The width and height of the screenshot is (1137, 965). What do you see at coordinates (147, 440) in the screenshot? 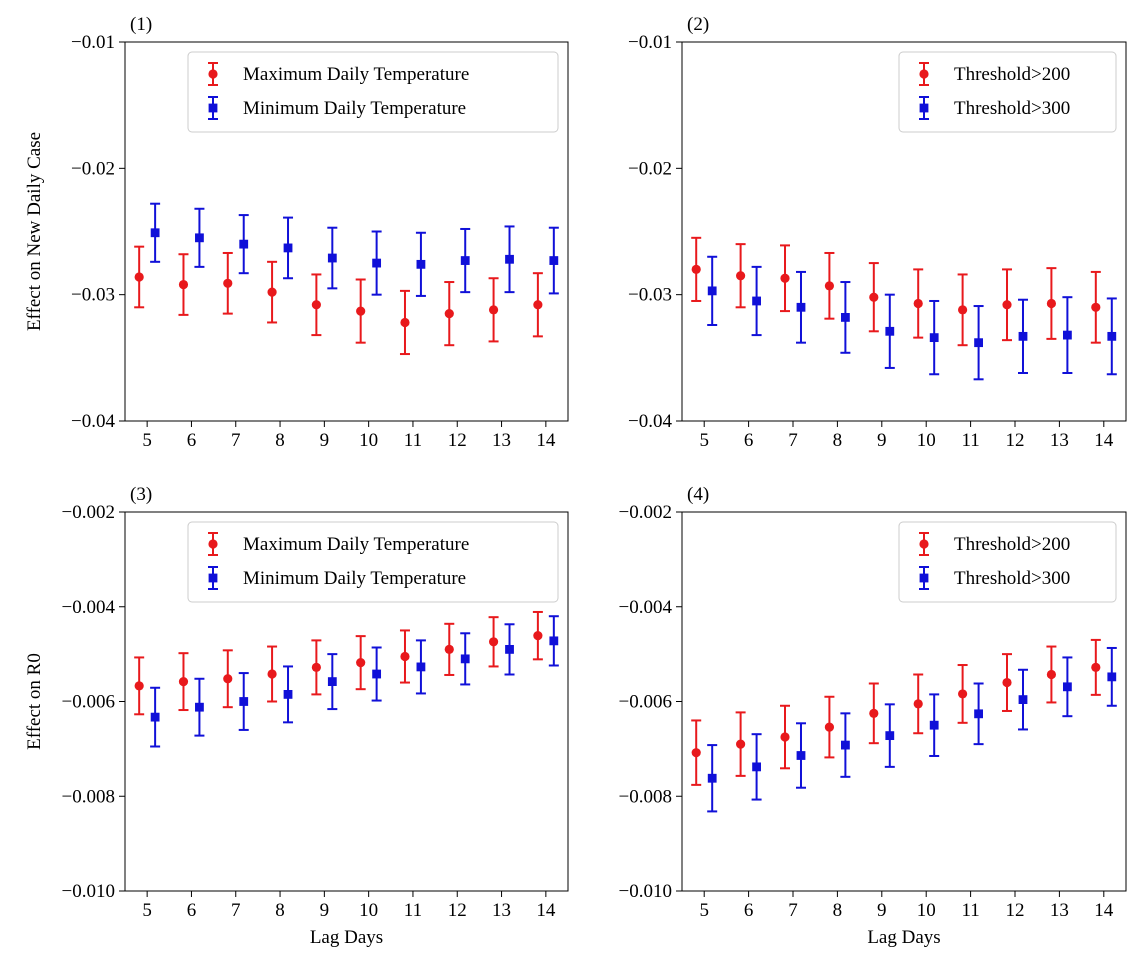
I see `x-tick-label: 5` at bounding box center [147, 440].